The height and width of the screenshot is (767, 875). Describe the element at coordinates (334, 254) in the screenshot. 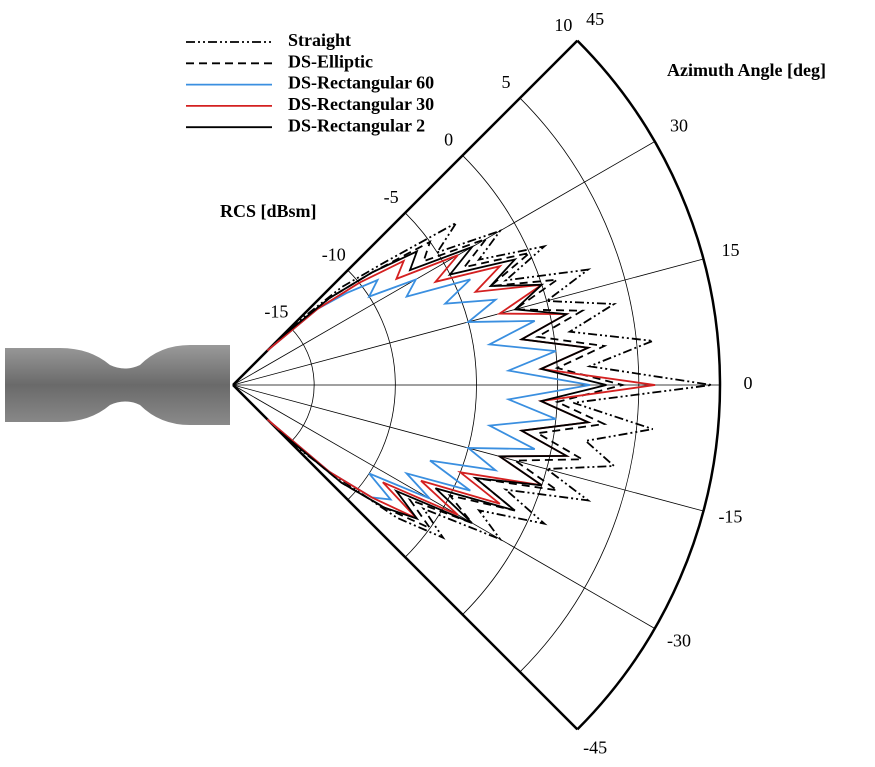

I see `radial-tick-label: -10` at that location.